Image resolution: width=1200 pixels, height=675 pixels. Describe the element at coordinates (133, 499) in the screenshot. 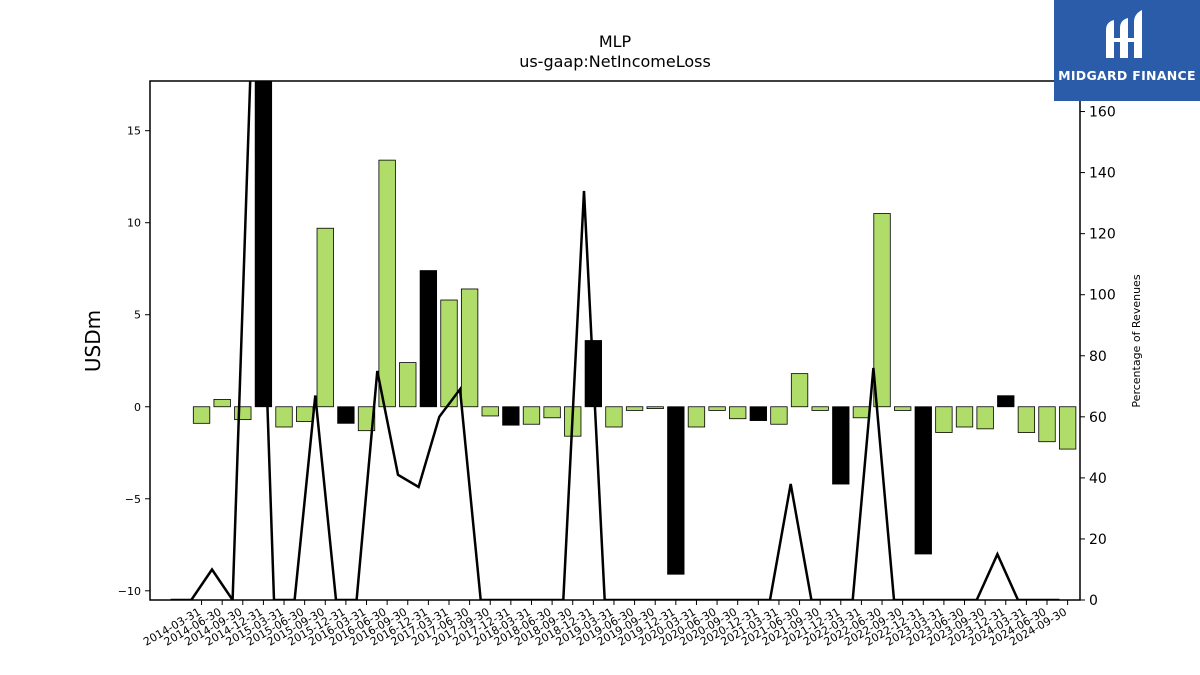

I see `y-tick-label: −5` at that location.